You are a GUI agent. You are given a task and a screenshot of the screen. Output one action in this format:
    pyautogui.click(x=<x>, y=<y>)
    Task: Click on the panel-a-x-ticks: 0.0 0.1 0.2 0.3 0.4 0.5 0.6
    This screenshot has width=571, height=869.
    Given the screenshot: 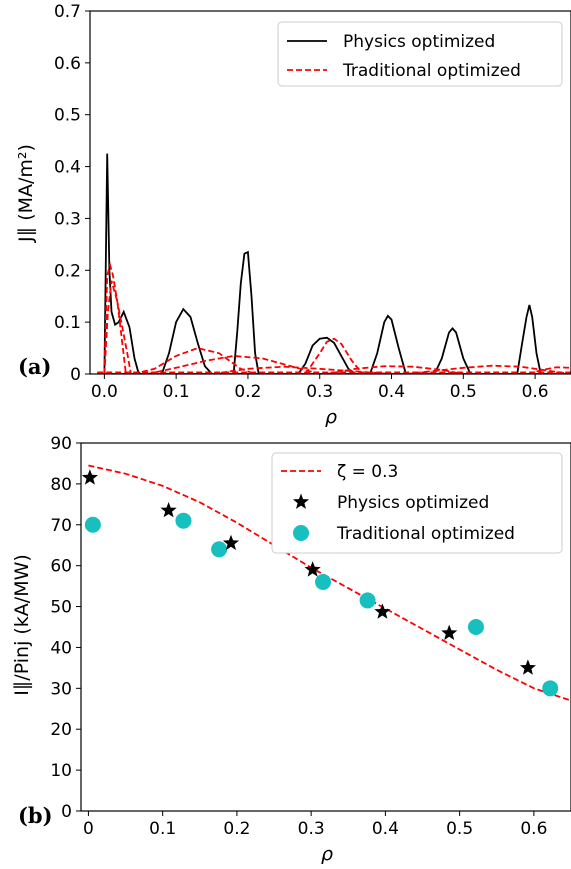 What is the action you would take?
    pyautogui.click(x=320, y=388)
    